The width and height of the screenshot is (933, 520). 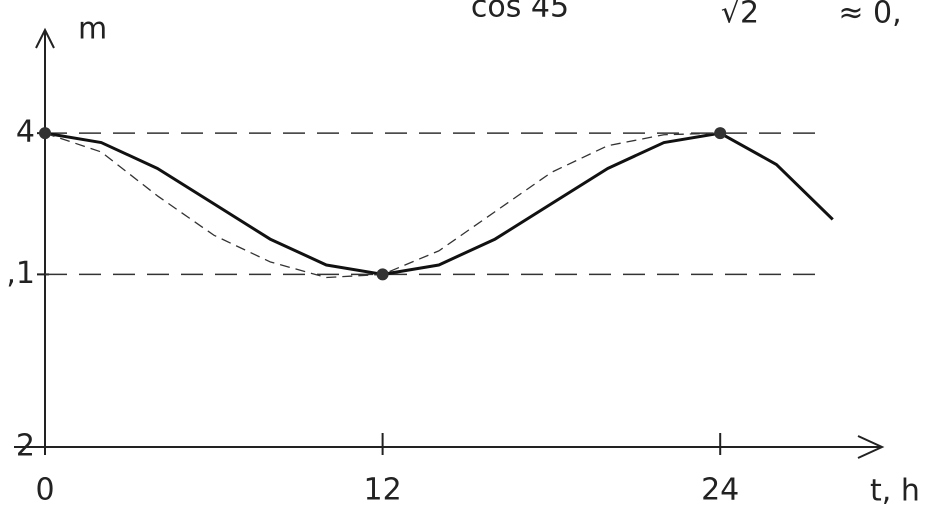 What do you see at coordinates (20, 273) in the screenshot?
I see `y-tick-label: ,1` at bounding box center [20, 273].